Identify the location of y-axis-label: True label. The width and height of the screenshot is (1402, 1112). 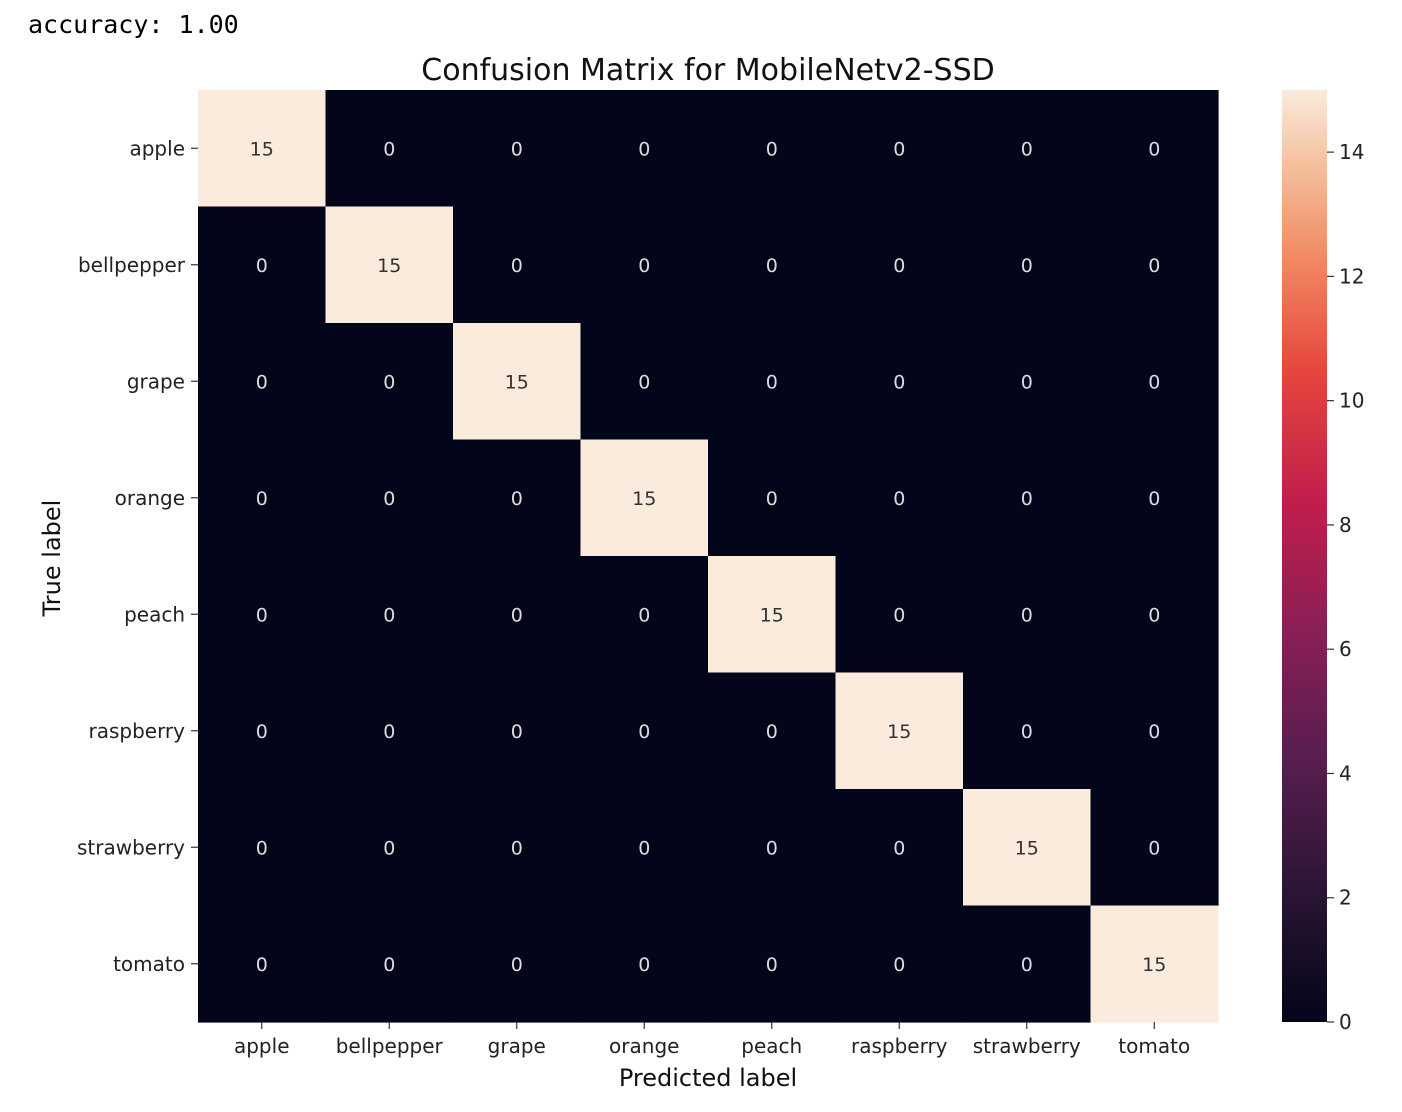
(52, 559).